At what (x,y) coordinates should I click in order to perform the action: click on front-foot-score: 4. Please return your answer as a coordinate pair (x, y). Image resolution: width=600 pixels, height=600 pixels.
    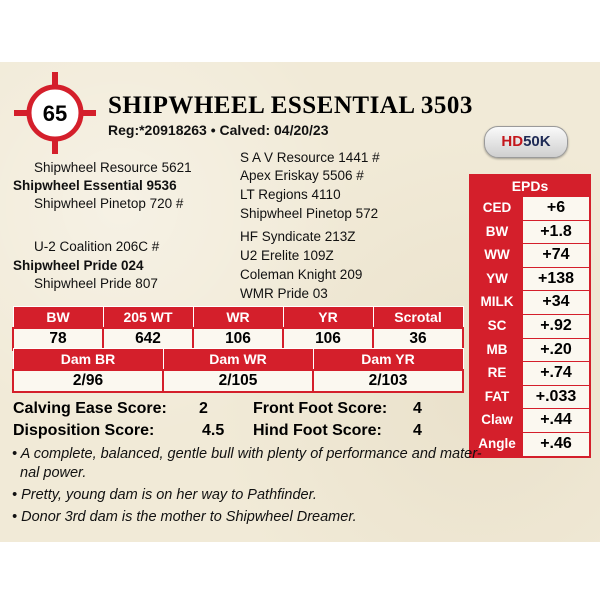
    Looking at the image, I should click on (417, 408).